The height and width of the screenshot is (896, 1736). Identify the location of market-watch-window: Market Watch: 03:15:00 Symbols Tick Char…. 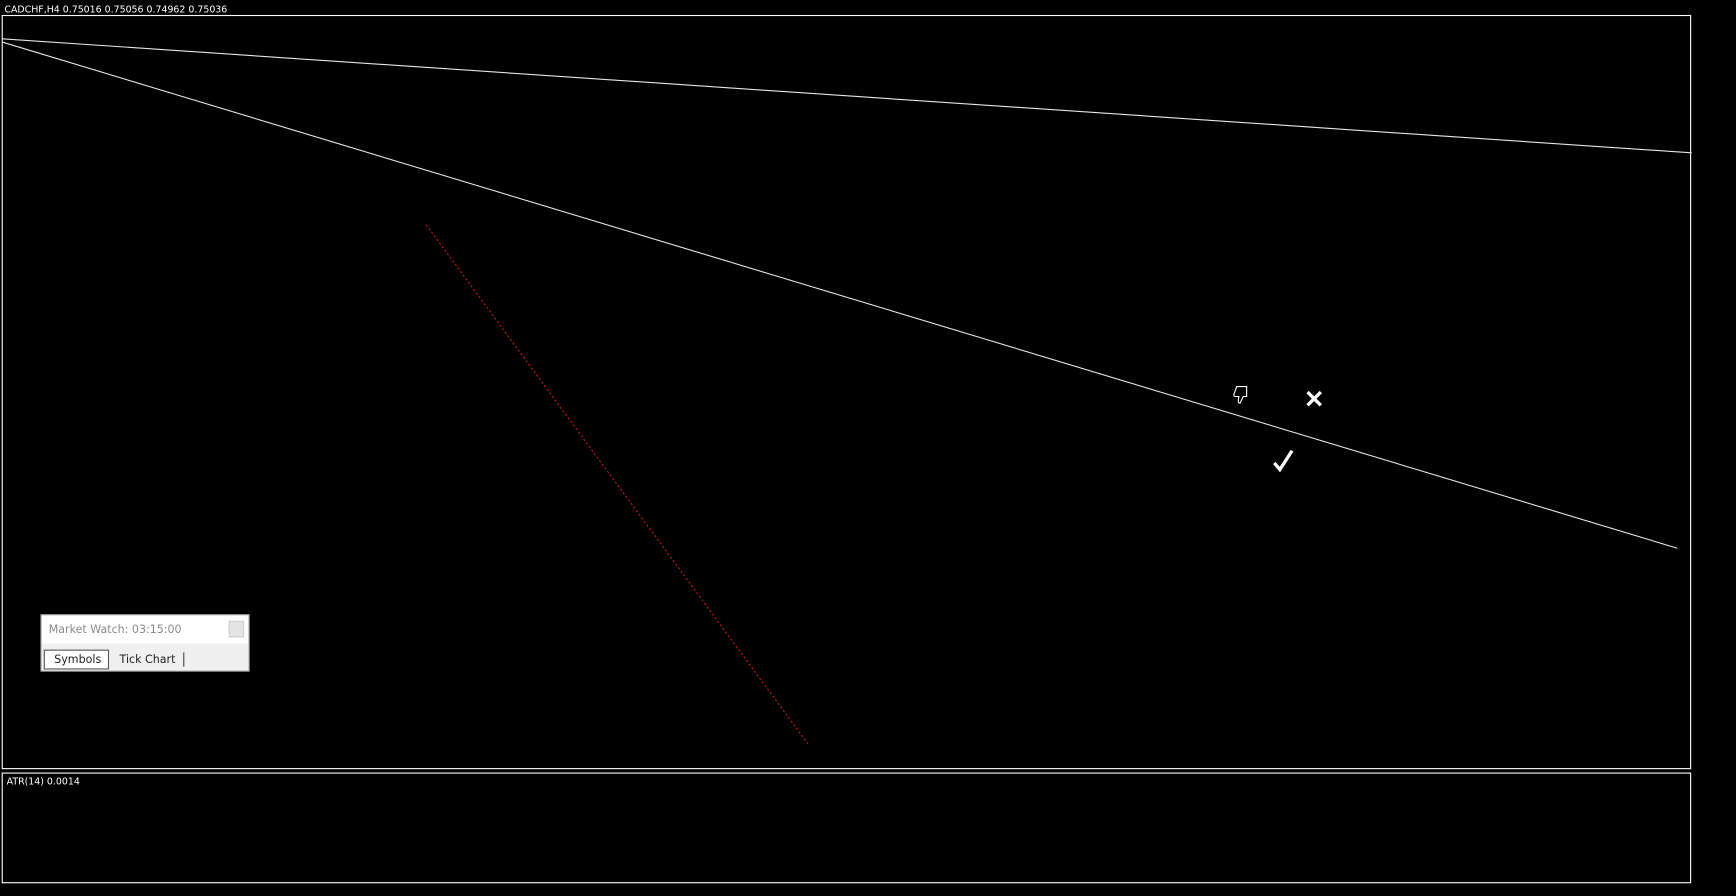
(145, 643).